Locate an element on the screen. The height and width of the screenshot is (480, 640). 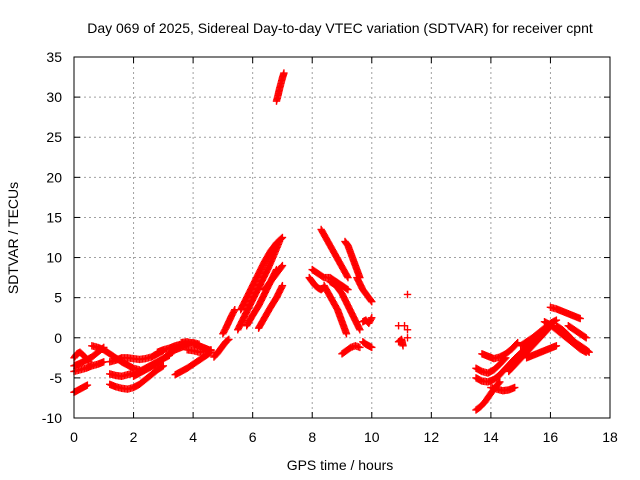
y-axis-label: SDTVAR / TECUs is located at coordinates (13, 238).